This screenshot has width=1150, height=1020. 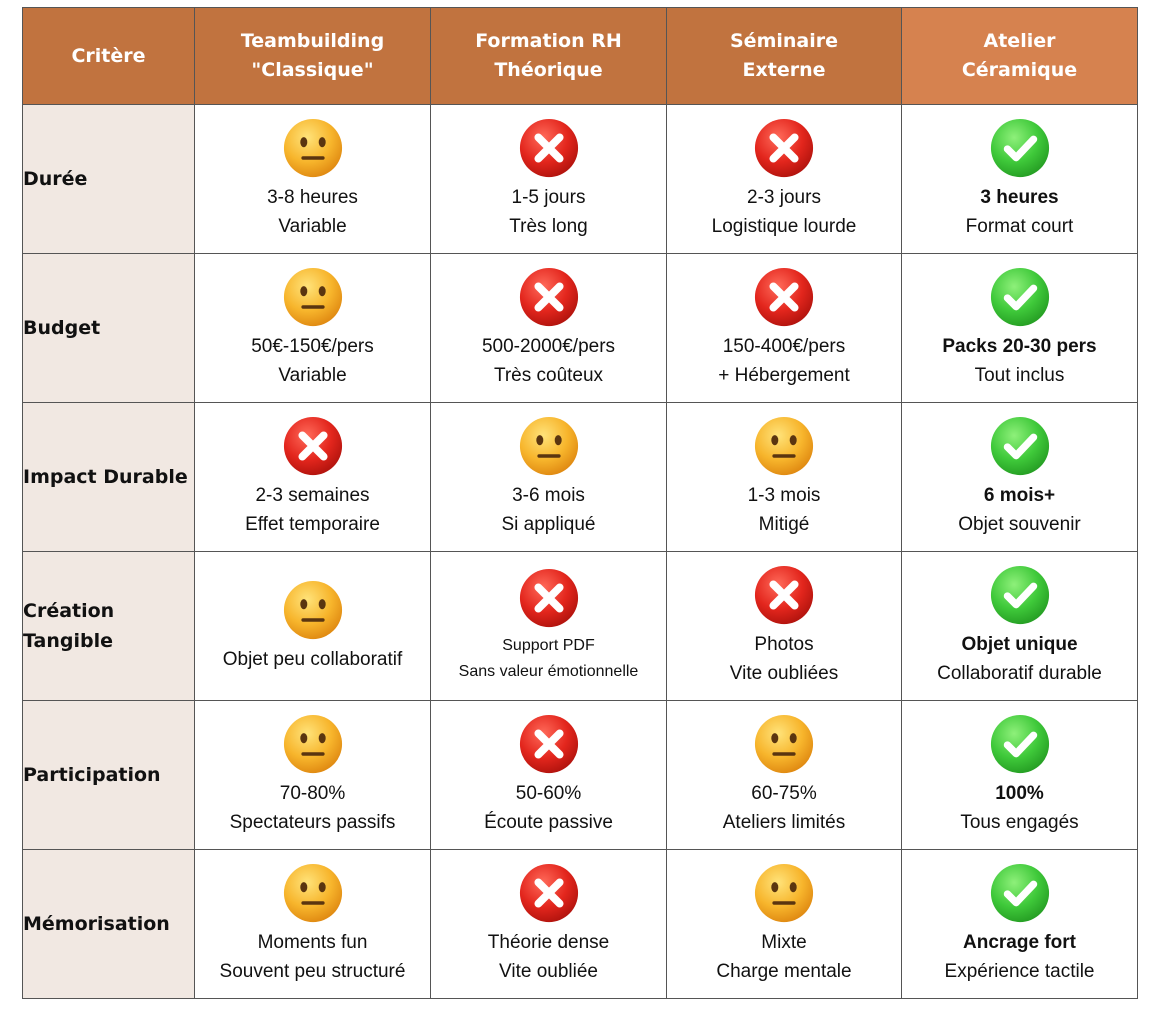 I want to click on cell-seminaire: 150-400€/pers + Hébergement, so click(x=784, y=328).